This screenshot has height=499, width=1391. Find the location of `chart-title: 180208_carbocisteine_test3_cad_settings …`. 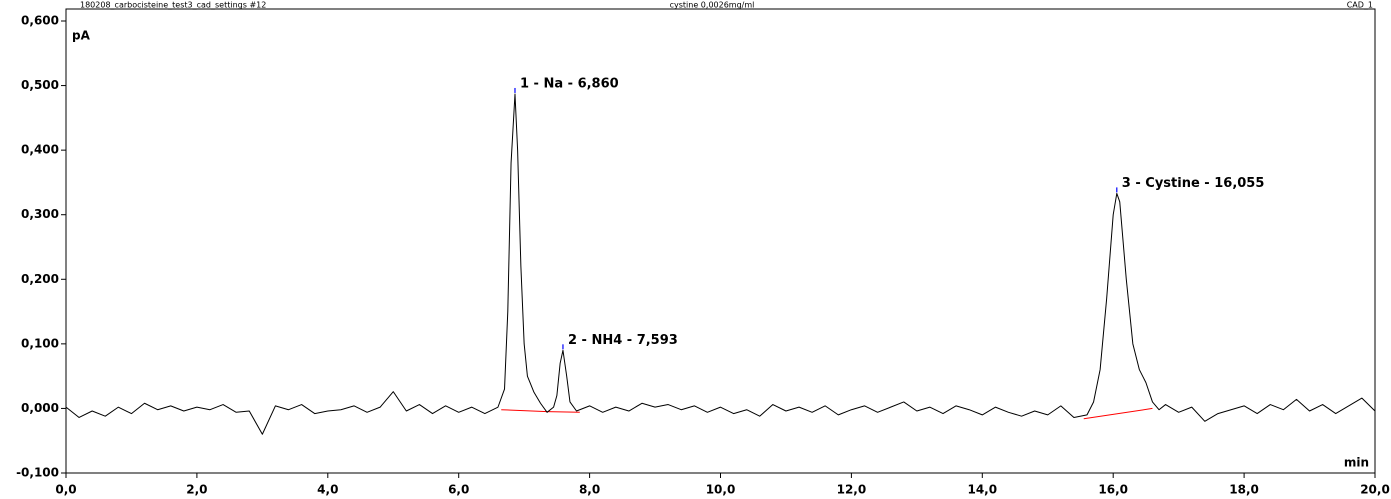

chart-title: 180208_carbocisteine_test3_cad_settings … is located at coordinates (173, 5).